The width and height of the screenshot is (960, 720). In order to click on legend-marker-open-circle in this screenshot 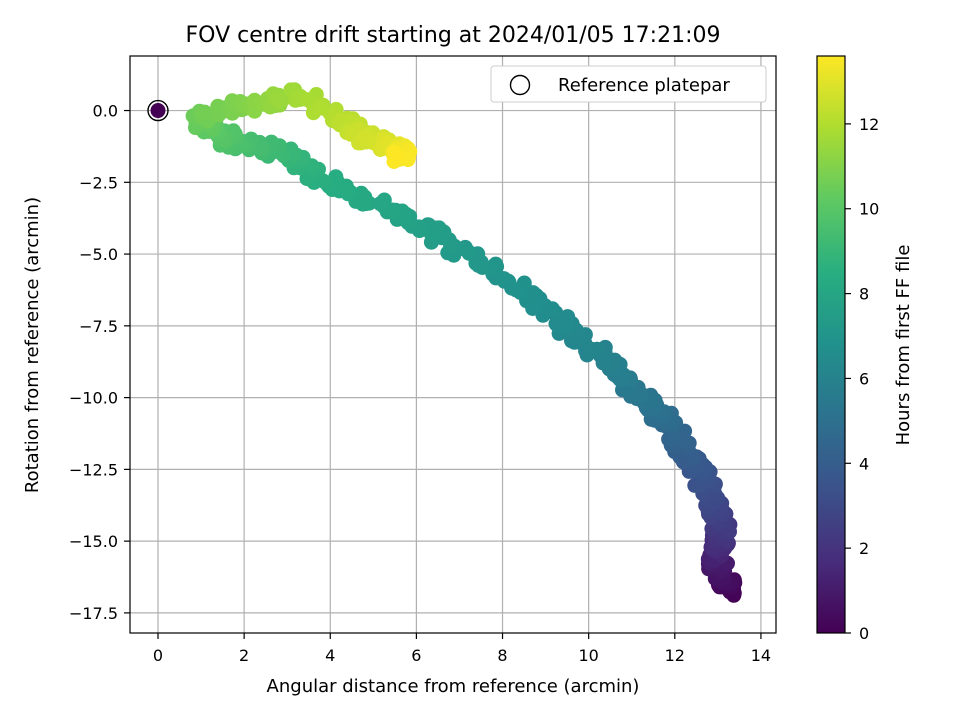, I will do `click(520, 85)`.